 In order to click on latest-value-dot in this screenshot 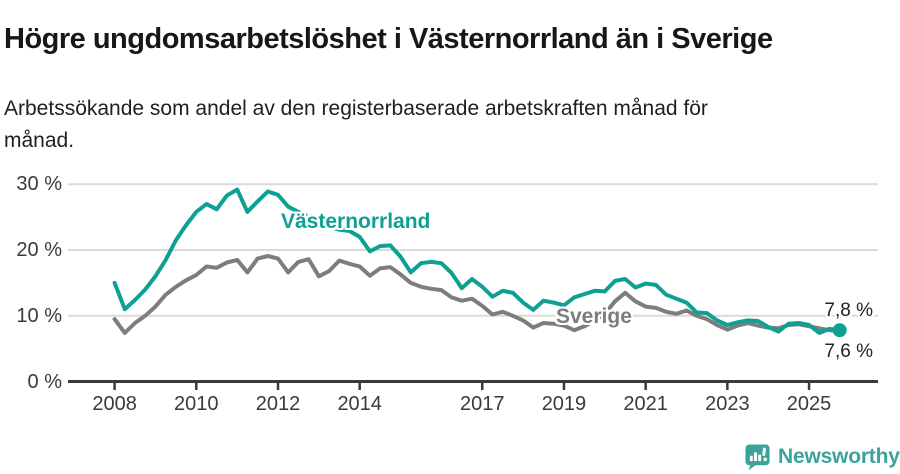, I will do `click(839, 330)`.